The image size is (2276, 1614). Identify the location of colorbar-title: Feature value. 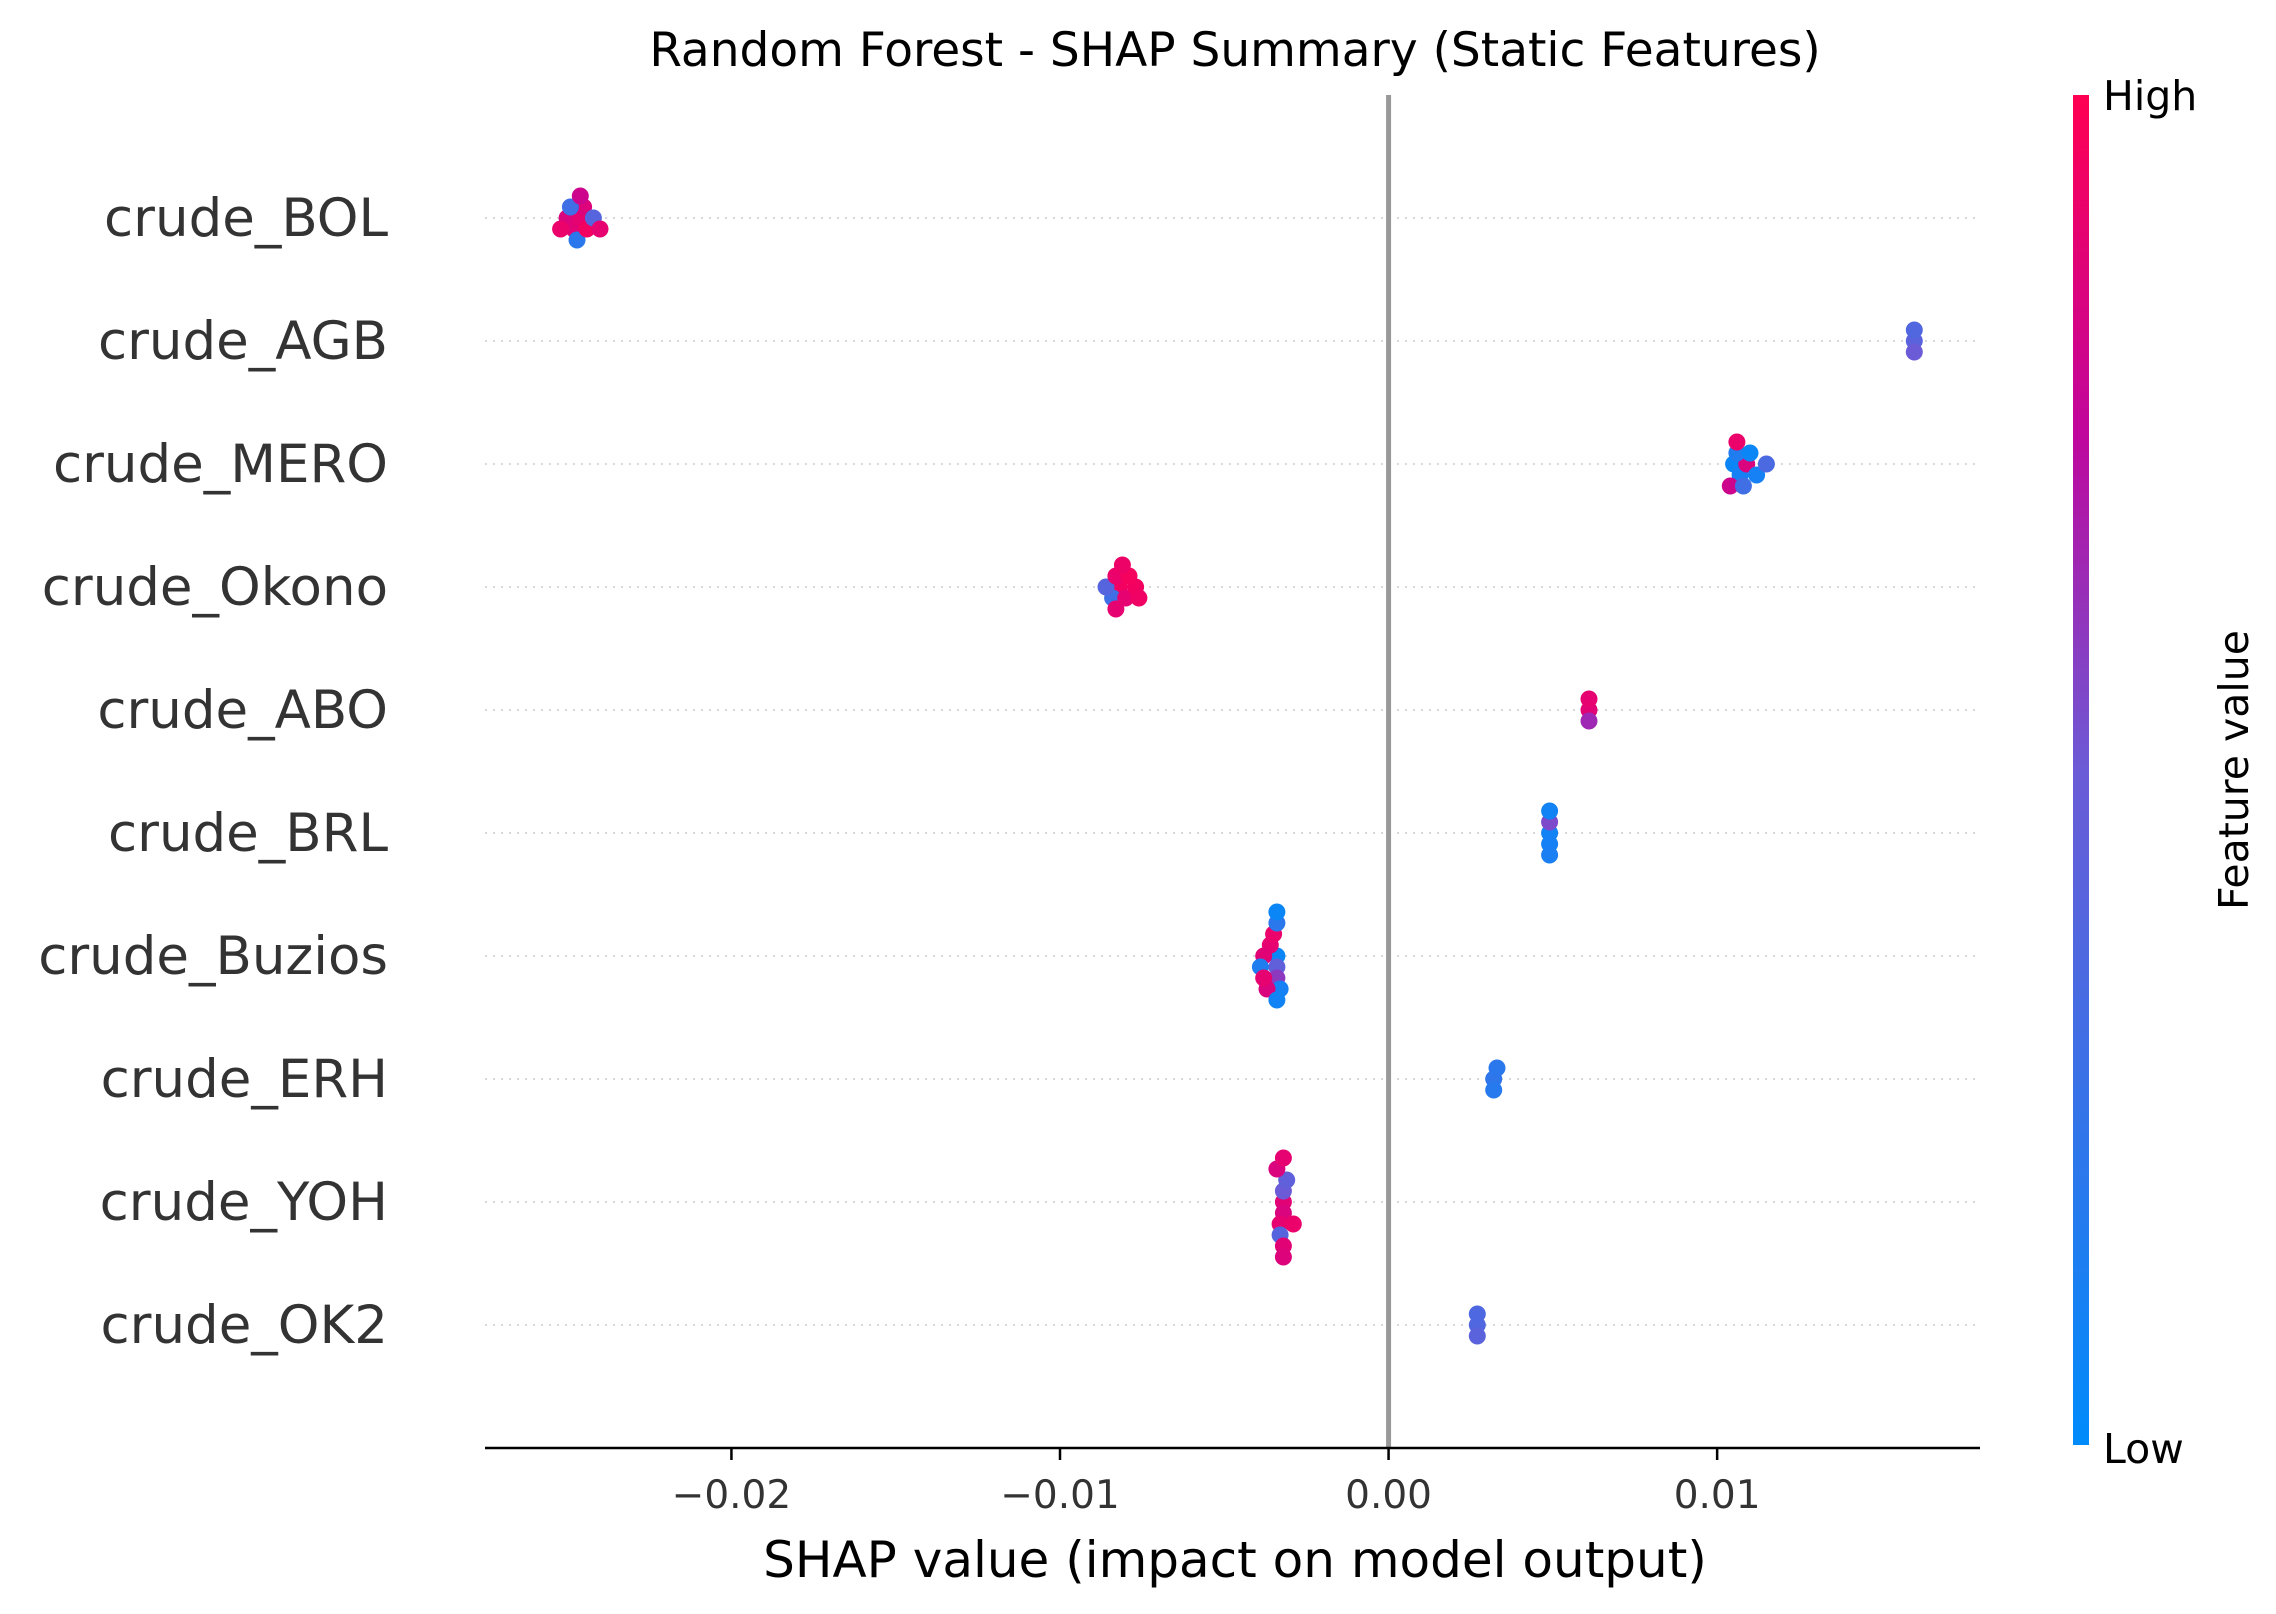
(2234, 770).